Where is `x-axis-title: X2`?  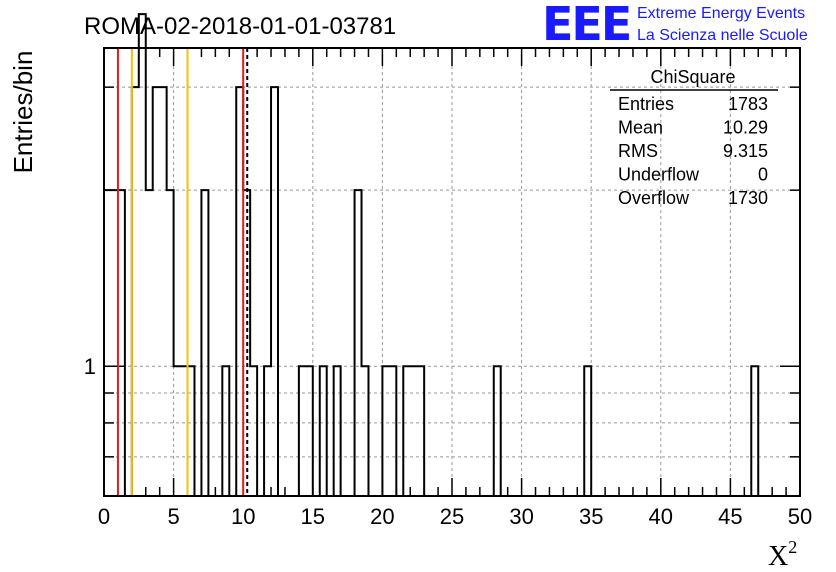
x-axis-title: X2 is located at coordinates (782, 554).